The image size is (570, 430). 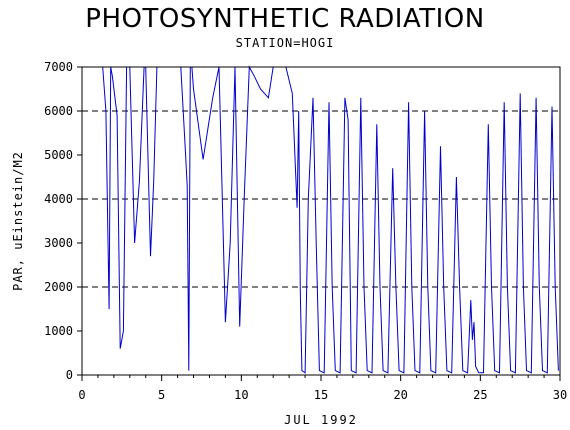 I want to click on x-tick-label: 10, so click(x=241, y=395).